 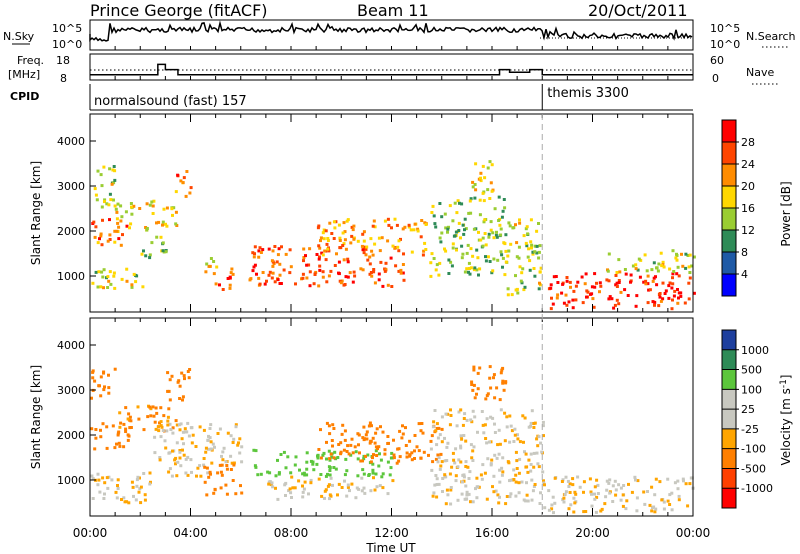 I want to click on y-tick-label: 2000, so click(x=71, y=231).